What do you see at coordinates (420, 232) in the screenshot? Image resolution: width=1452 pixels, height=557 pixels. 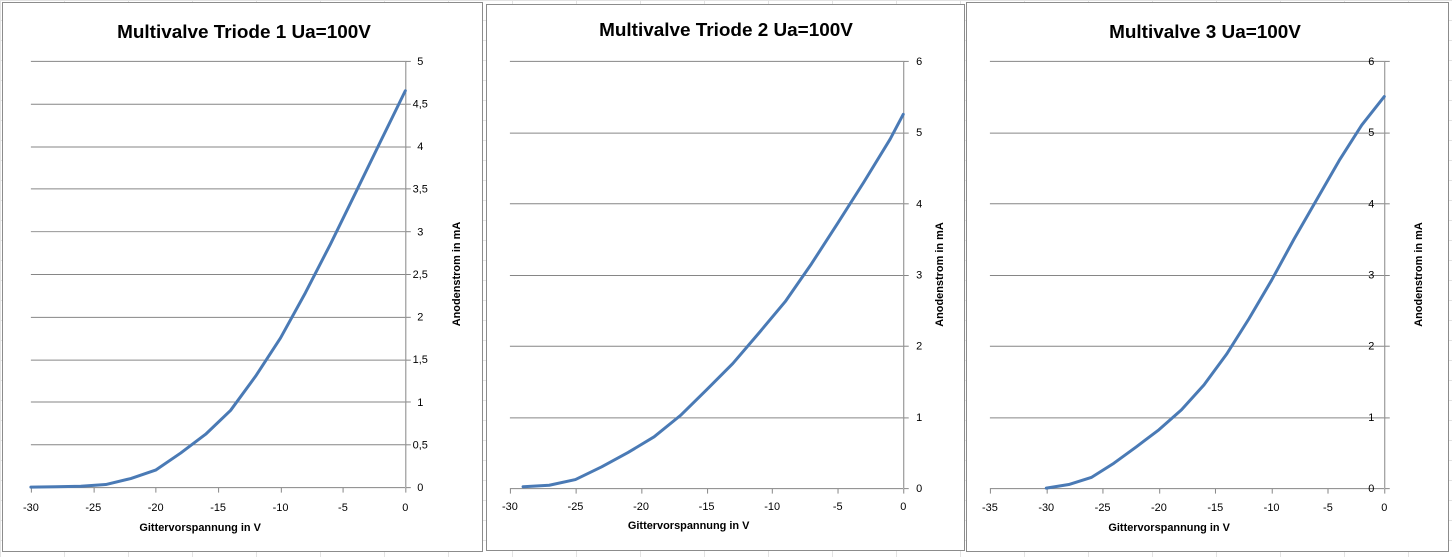 I see `y-tick-label-6: 3` at bounding box center [420, 232].